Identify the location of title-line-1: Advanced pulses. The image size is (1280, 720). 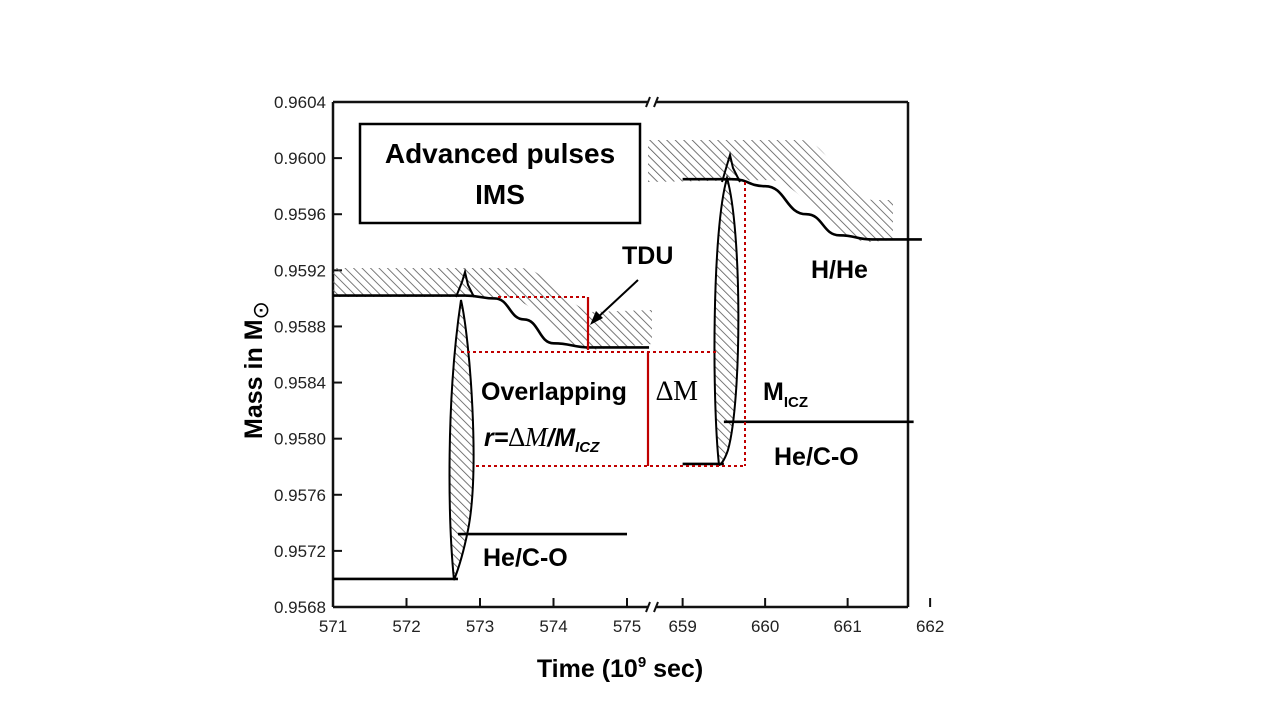
(500, 153).